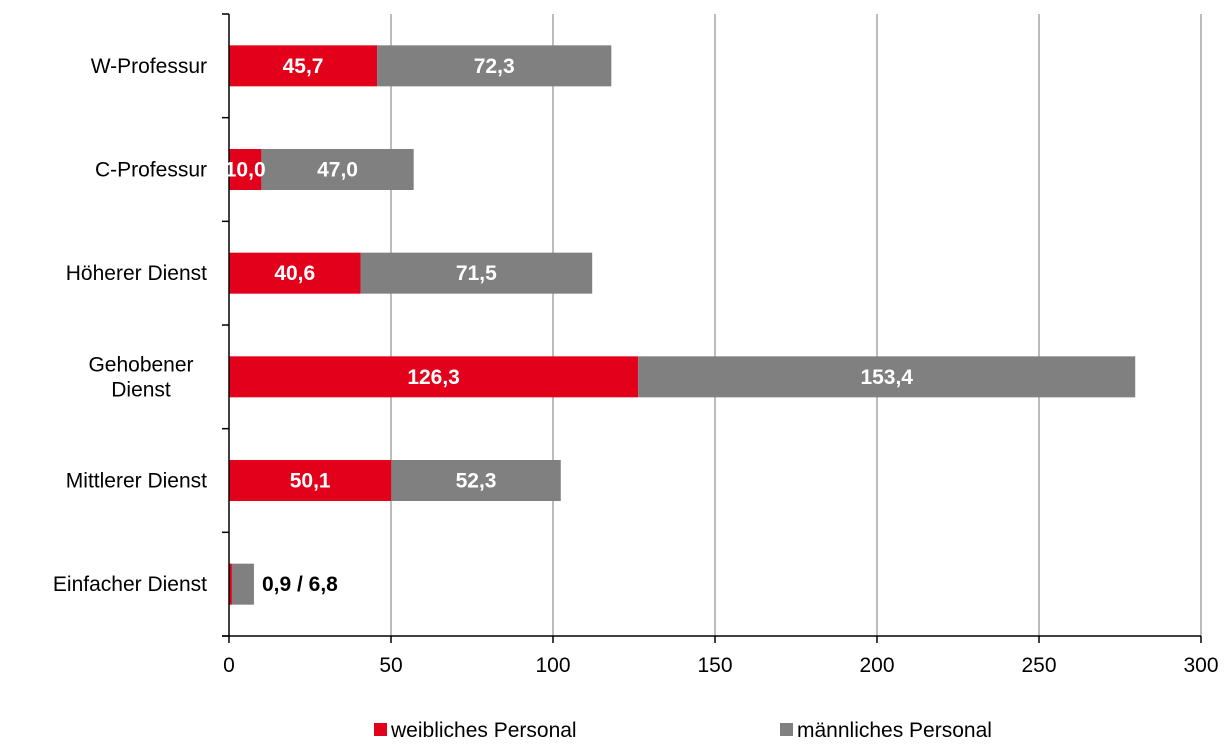 The image size is (1227, 753). What do you see at coordinates (786, 729) in the screenshot?
I see `legend-swatch-male` at bounding box center [786, 729].